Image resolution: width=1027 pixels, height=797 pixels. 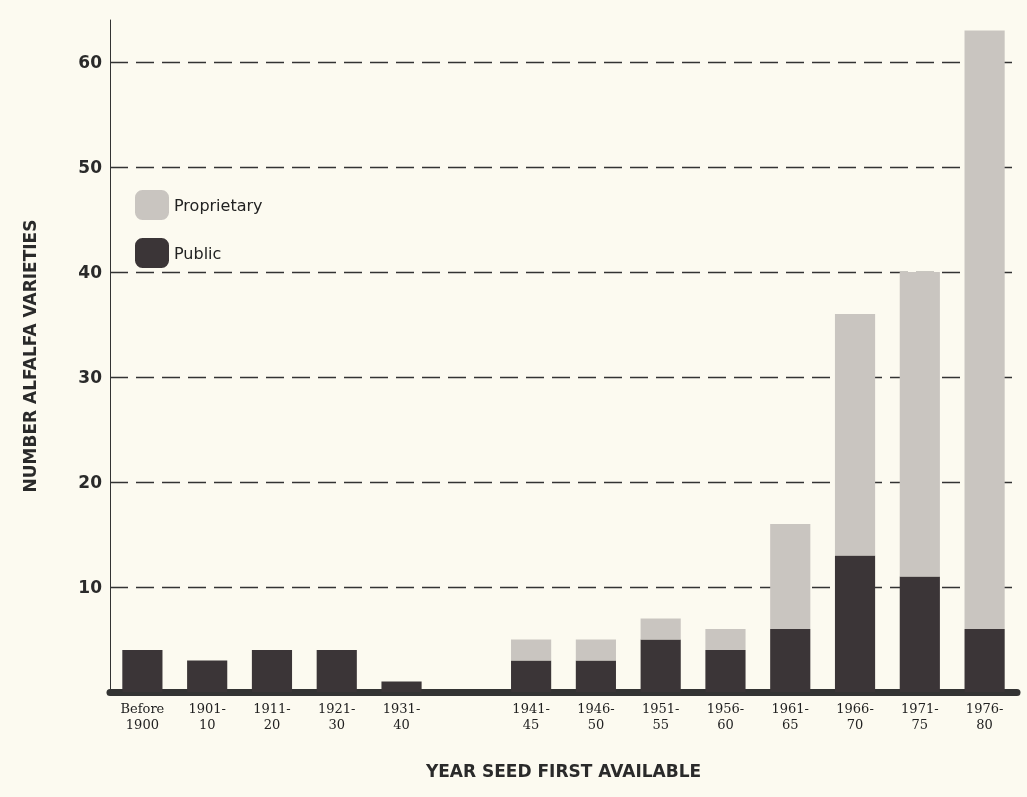 I want to click on y-axis-title: NUMBER ALFALFA VARIETIES, so click(x=29, y=356).